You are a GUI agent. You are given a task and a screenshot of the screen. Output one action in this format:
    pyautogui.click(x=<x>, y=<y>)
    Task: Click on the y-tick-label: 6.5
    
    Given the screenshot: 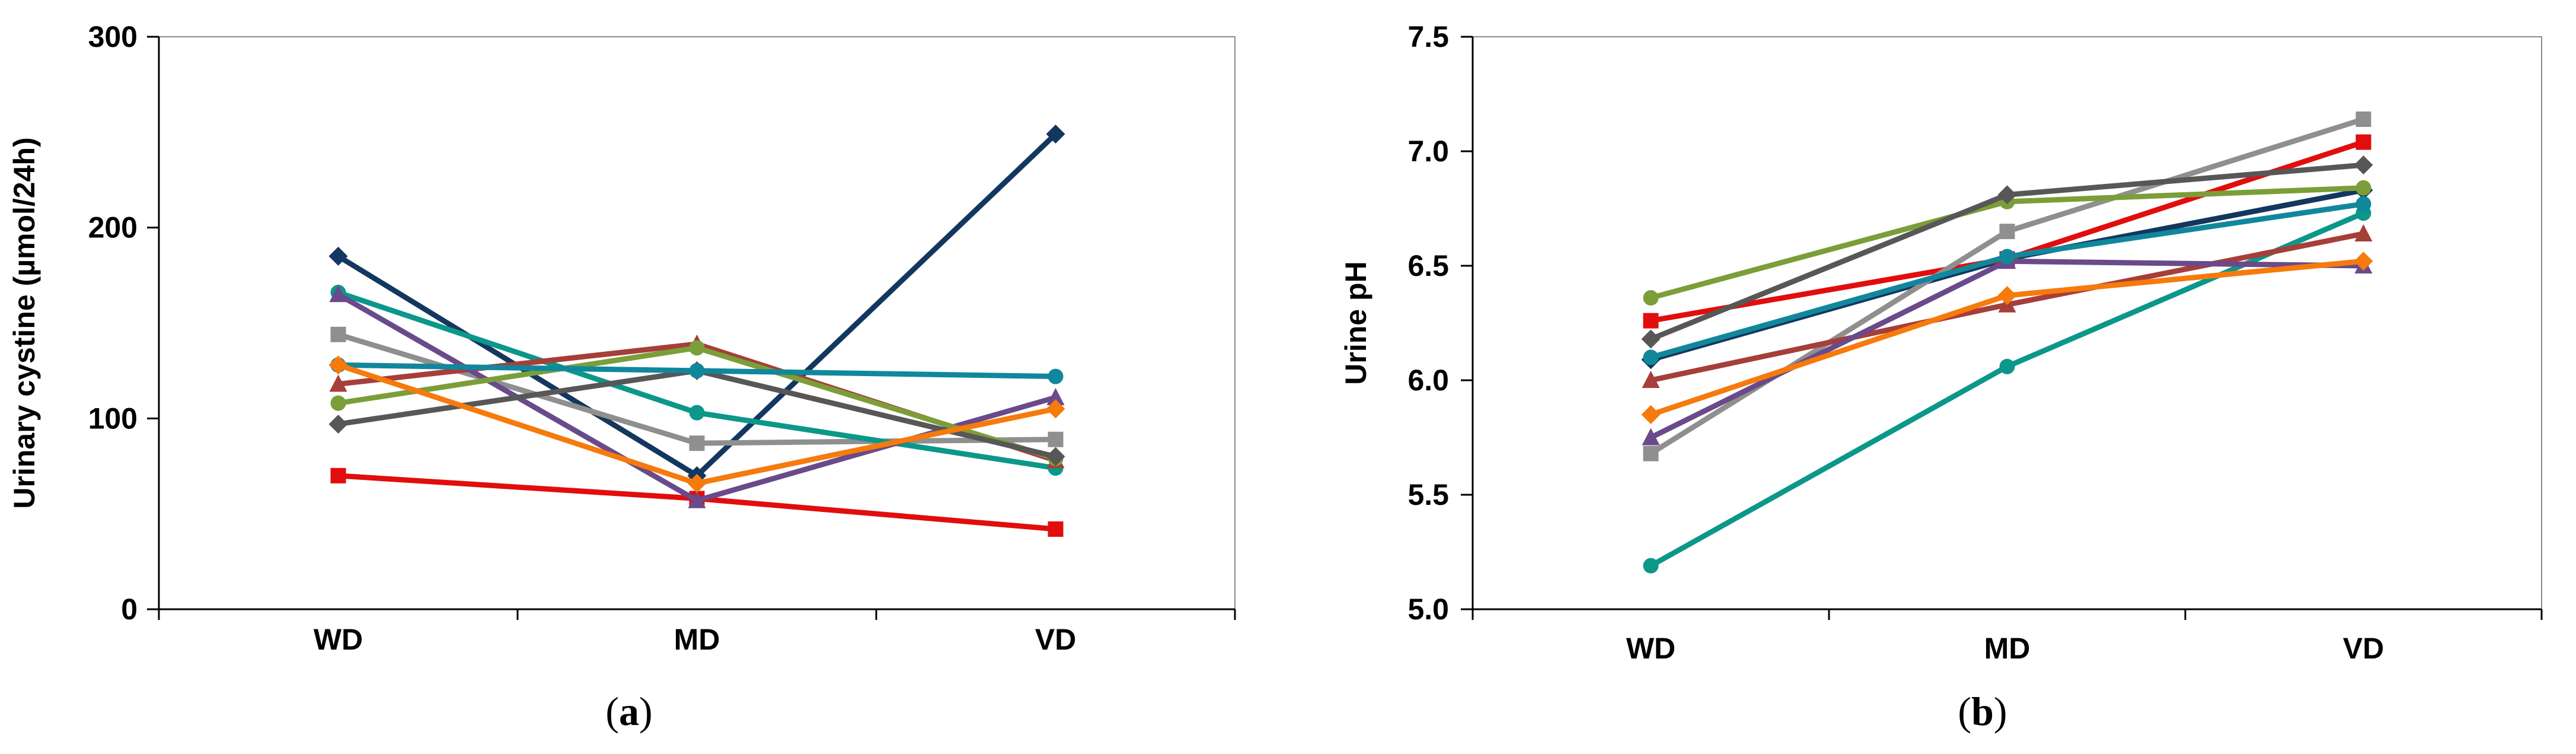 What is the action you would take?
    pyautogui.click(x=1428, y=265)
    